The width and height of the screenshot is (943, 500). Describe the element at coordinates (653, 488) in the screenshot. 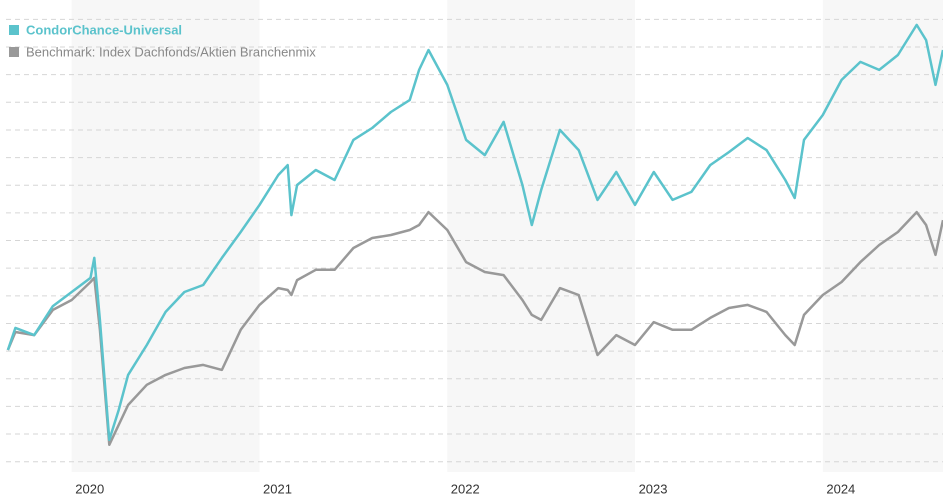

I see `x-tick-label: 2023` at that location.